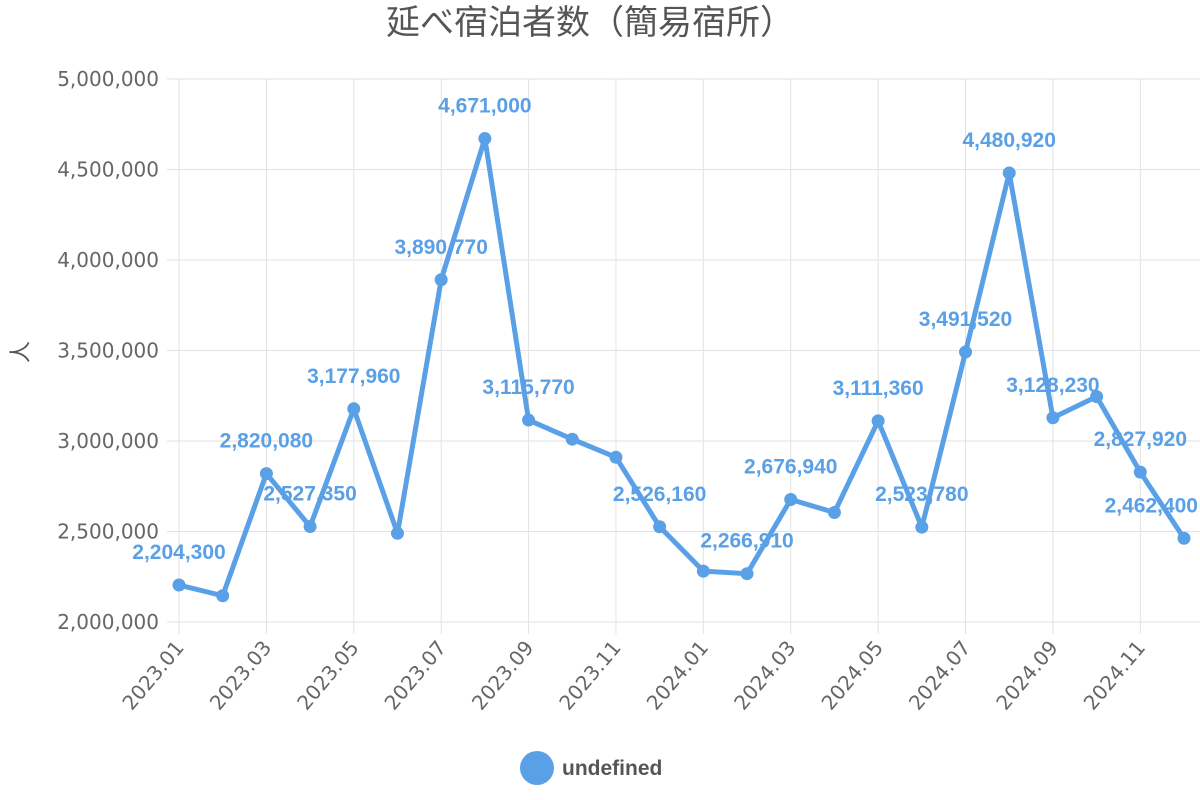 The height and width of the screenshot is (800, 1200). What do you see at coordinates (415, 675) in the screenshot?
I see `x-tick-label: 2023.07` at bounding box center [415, 675].